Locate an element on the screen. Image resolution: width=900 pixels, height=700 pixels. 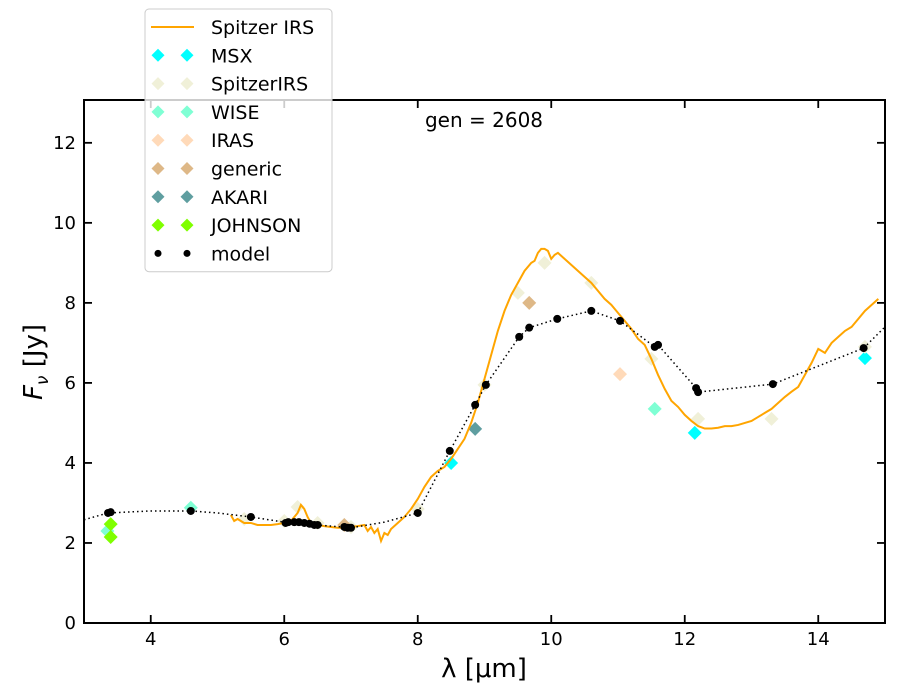
y-tick-label: 0 is located at coordinates (70, 623).